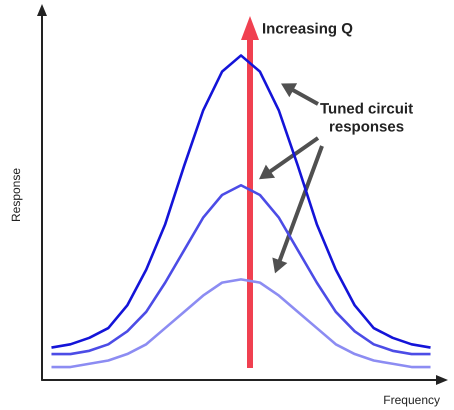 The height and width of the screenshot is (410, 454). Describe the element at coordinates (308, 29) in the screenshot. I see `text: Increasing Q` at that location.